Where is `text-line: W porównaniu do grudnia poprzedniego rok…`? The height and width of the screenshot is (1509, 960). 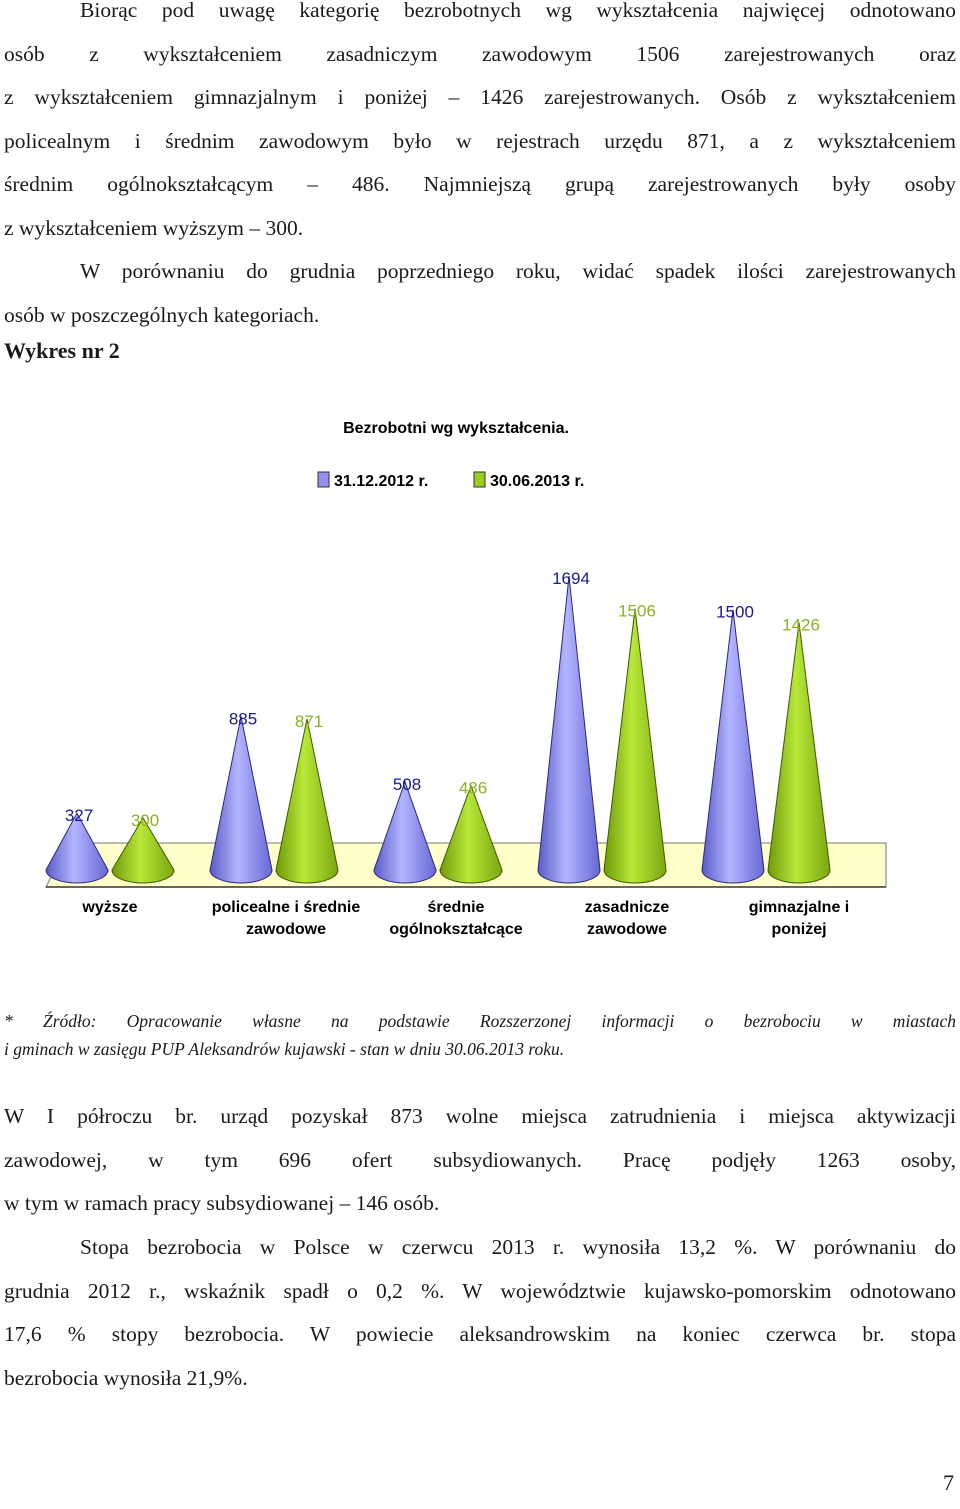 text-line: W porównaniu do grudnia poprzedniego rok… is located at coordinates (518, 271).